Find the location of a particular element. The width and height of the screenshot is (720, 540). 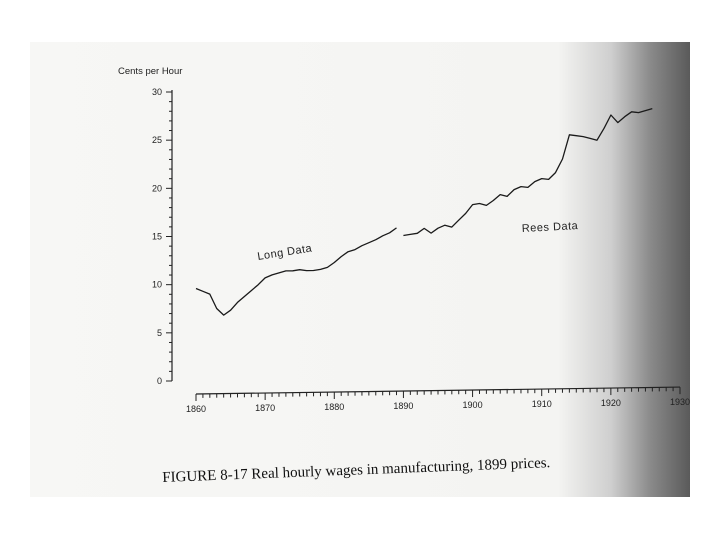

y-axis: 0 5 10 15 20 25 30 is located at coordinates (162, 236).